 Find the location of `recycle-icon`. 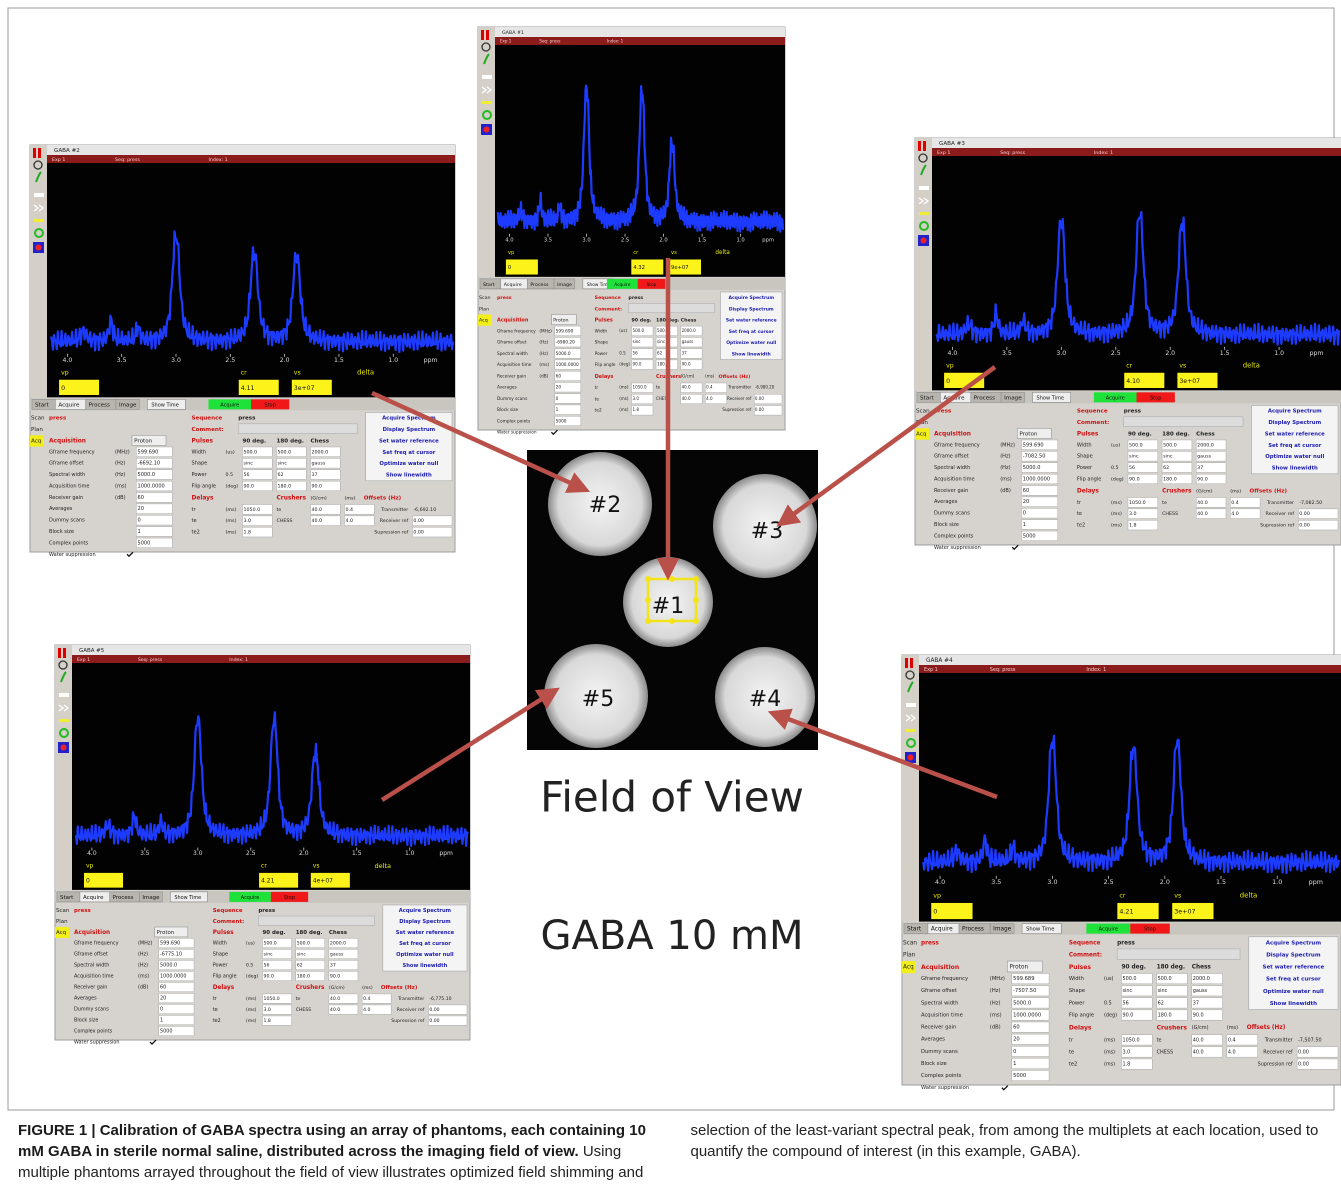

recycle-icon is located at coordinates (39, 233).